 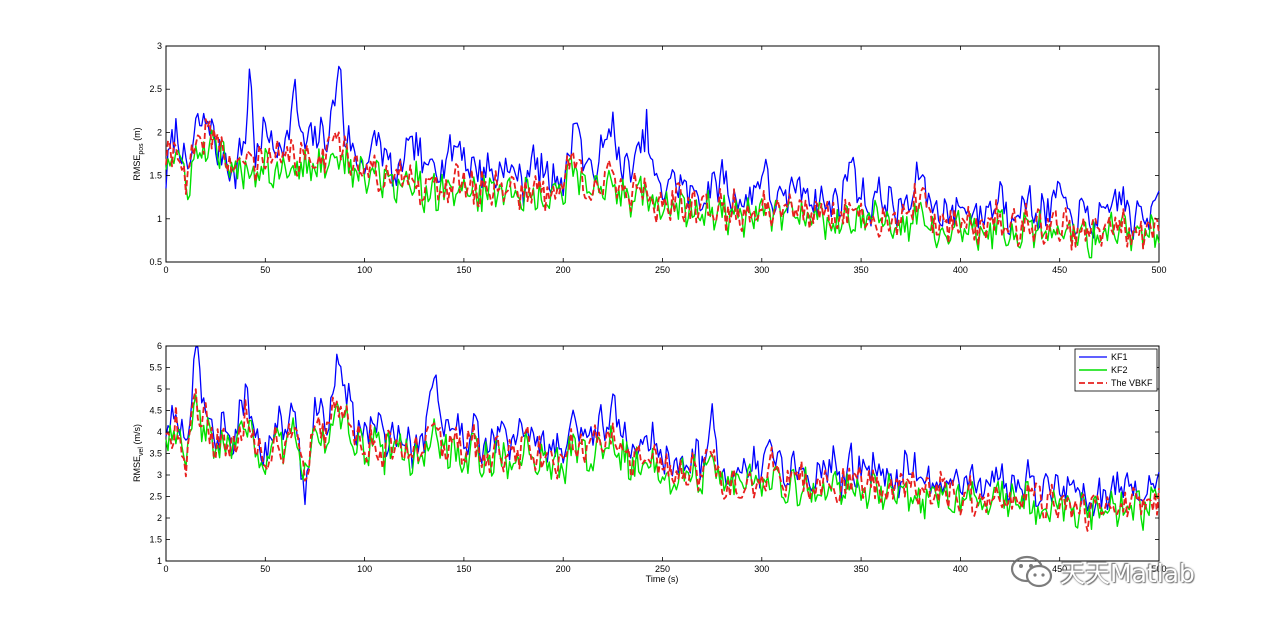 What do you see at coordinates (1132, 383) in the screenshot?
I see `legend-label-vbkf: The VBKF` at bounding box center [1132, 383].